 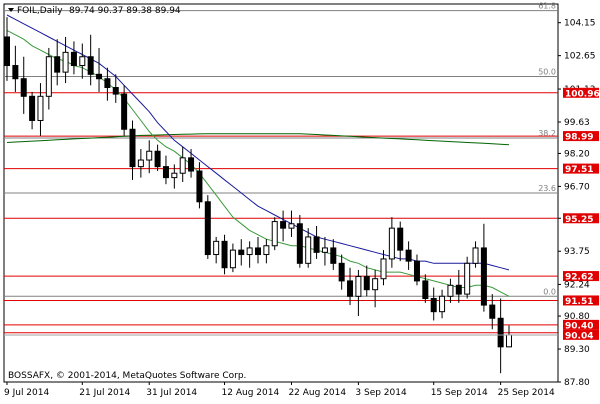 I want to click on sr-price-label-text: 98.99, so click(x=579, y=138).